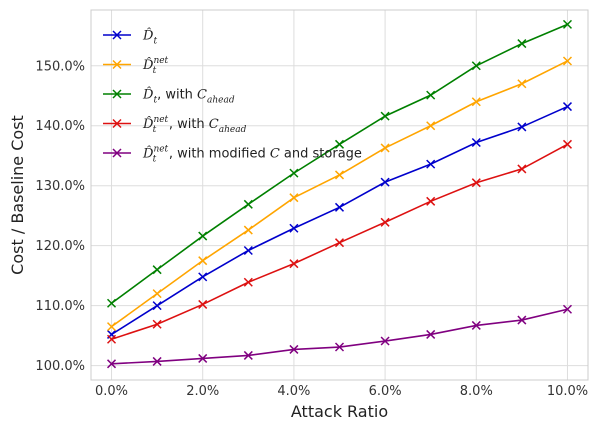  Describe the element at coordinates (111, 391) in the screenshot. I see `x-tick-label: 0.0%` at that location.